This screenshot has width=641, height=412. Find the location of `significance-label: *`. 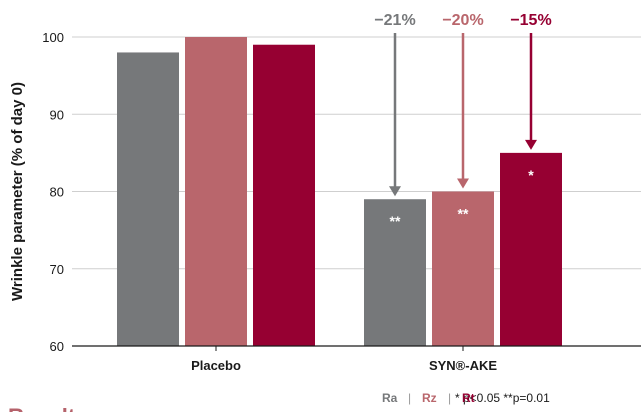

significance-label: * is located at coordinates (531, 175).